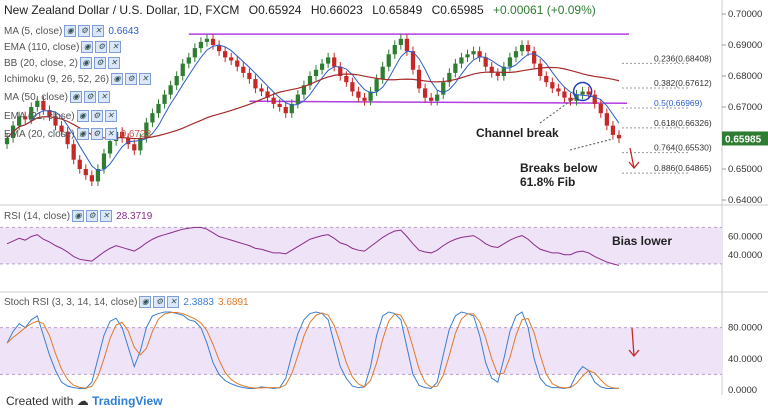 The height and width of the screenshot is (416, 768). I want to click on stoch-band, so click(361, 351).